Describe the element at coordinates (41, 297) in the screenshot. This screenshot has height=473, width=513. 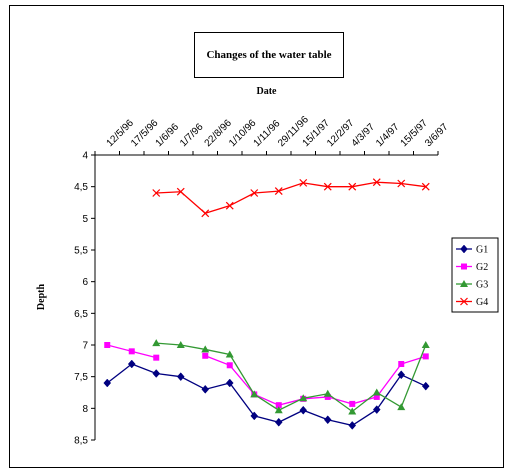
I see `y-axis-title: Depth` at that location.